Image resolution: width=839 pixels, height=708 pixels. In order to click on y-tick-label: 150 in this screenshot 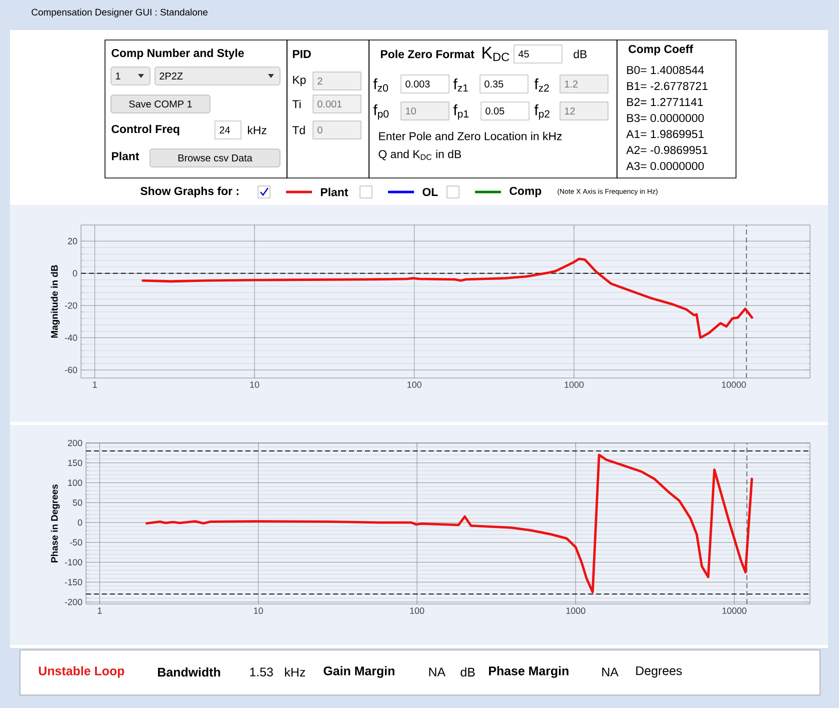, I will do `click(75, 463)`.